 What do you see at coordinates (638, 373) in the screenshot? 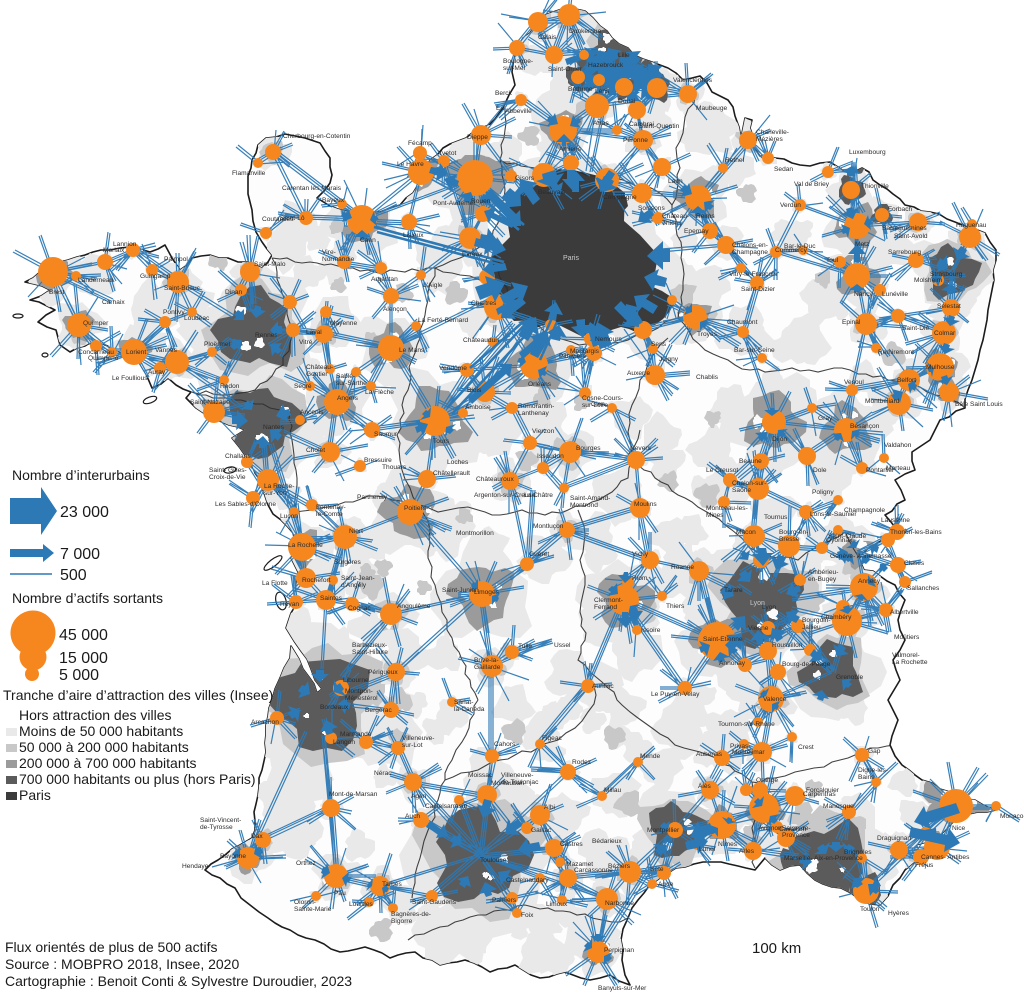
I see `svg-text: Auxerre` at bounding box center [638, 373].